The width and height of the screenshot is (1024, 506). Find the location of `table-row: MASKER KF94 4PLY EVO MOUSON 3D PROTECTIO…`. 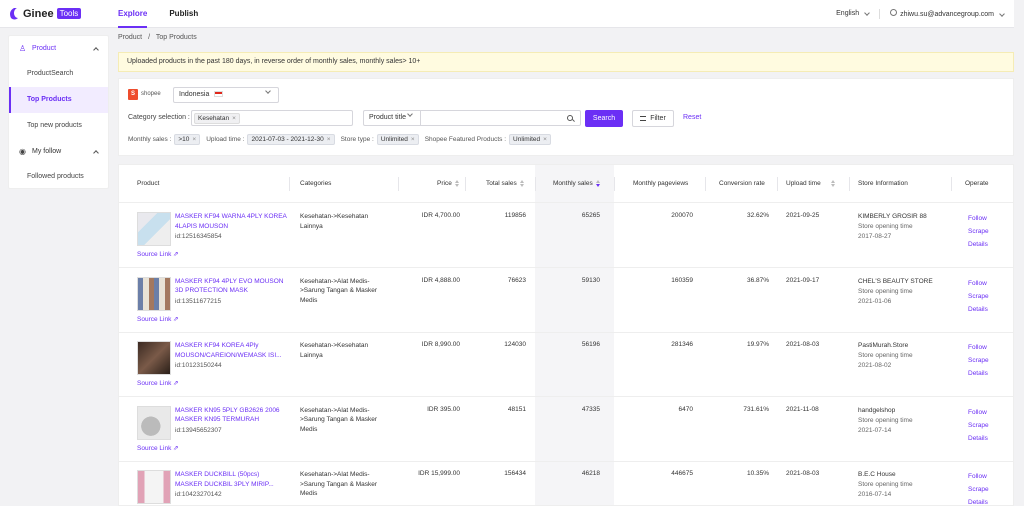

table-row: MASKER KF94 4PLY EVO MOUSON 3D PROTECTIO… is located at coordinates (566, 301).